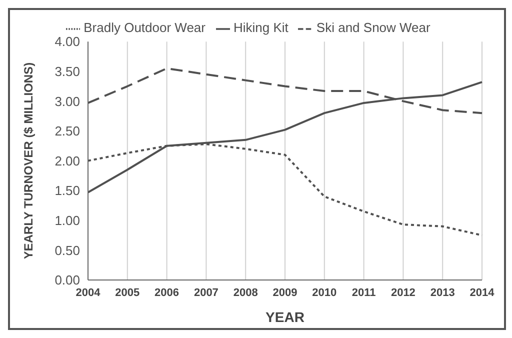 The image size is (512, 338). I want to click on x-axis-title: YEAR, so click(285, 317).